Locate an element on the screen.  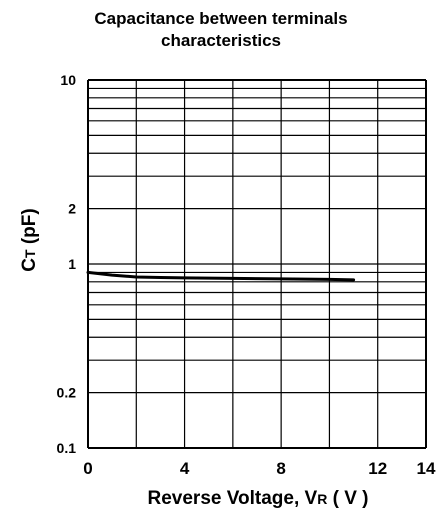
chart-title-line-1: Capacitance between terminals is located at coordinates (221, 18).